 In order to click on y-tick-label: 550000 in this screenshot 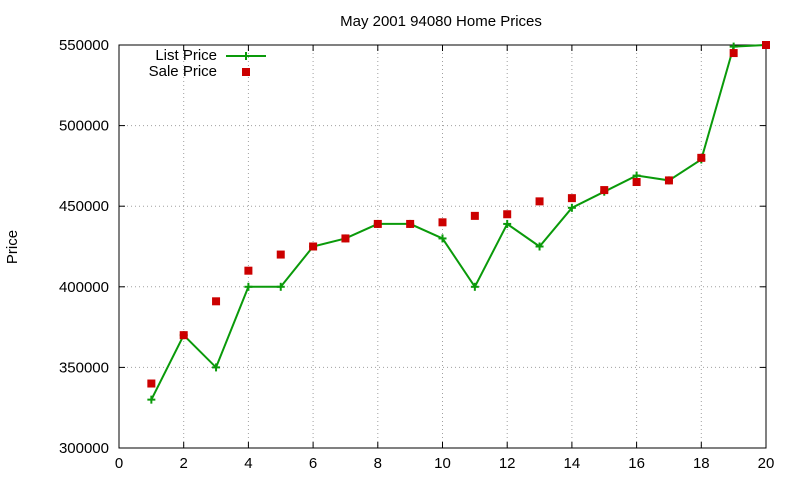, I will do `click(84, 45)`.